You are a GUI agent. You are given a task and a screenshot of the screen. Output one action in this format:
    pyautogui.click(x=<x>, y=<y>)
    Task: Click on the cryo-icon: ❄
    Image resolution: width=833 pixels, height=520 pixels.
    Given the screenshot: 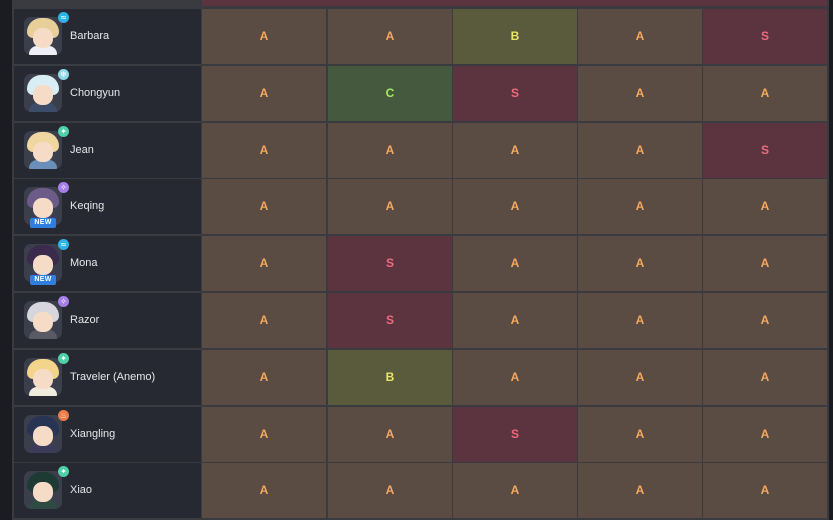 What is the action you would take?
    pyautogui.click(x=63, y=74)
    